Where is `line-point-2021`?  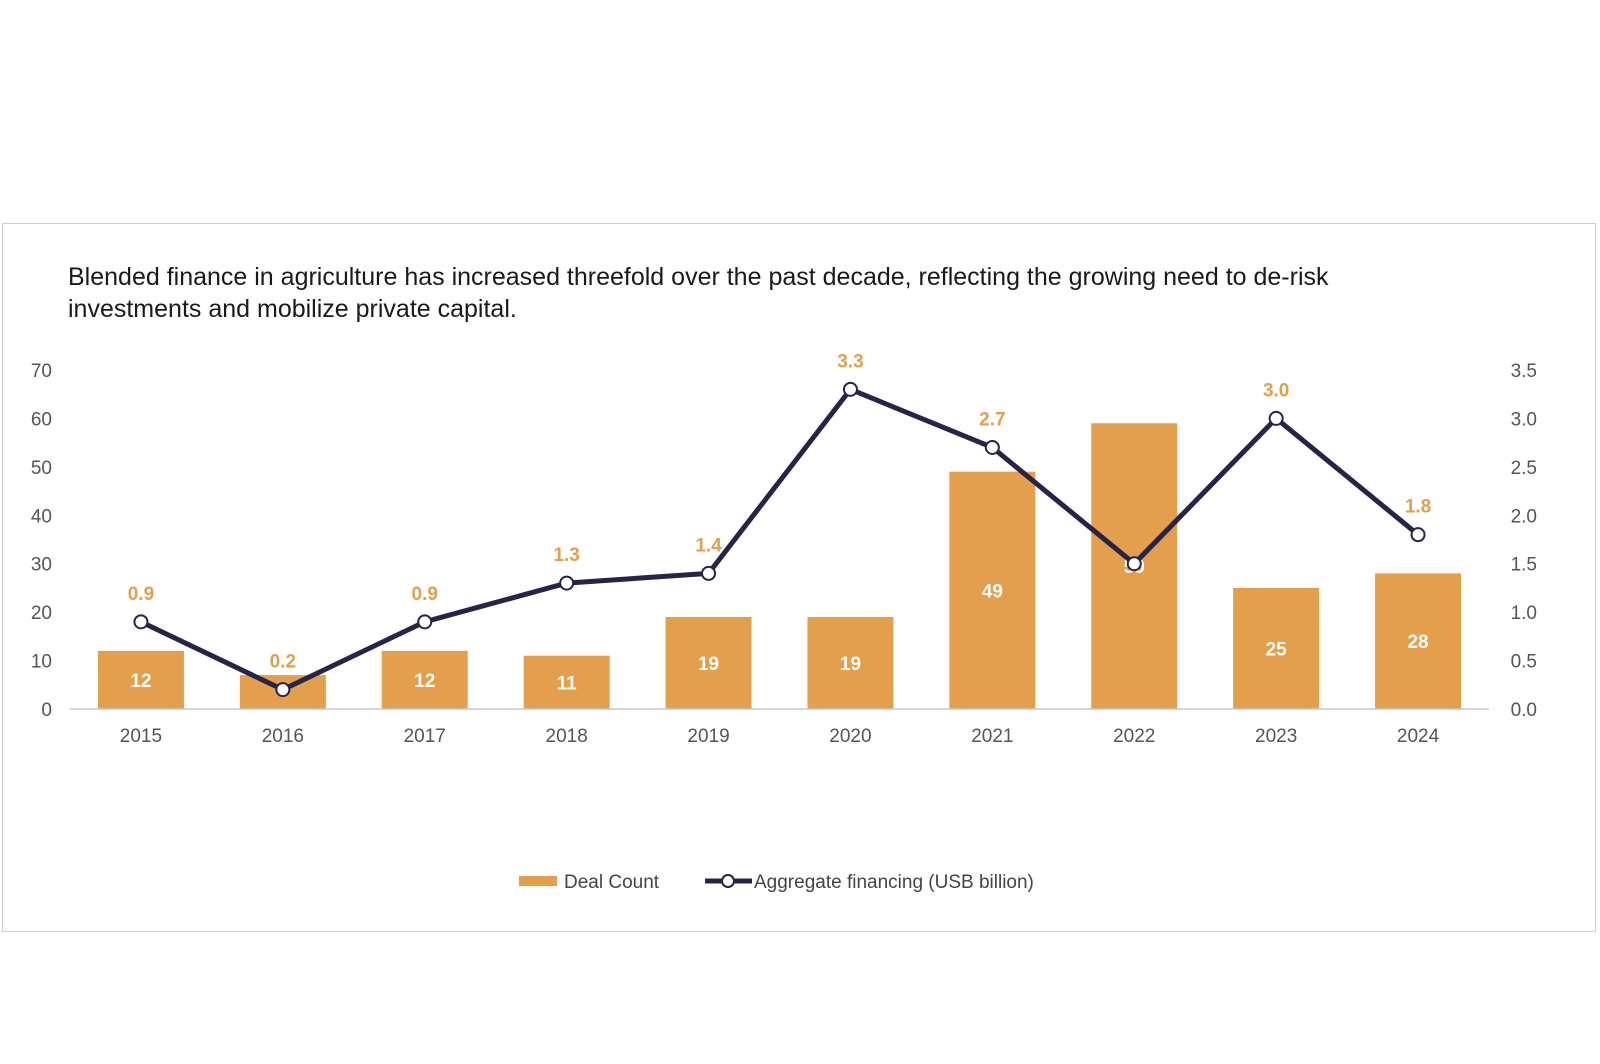 line-point-2021 is located at coordinates (992, 447).